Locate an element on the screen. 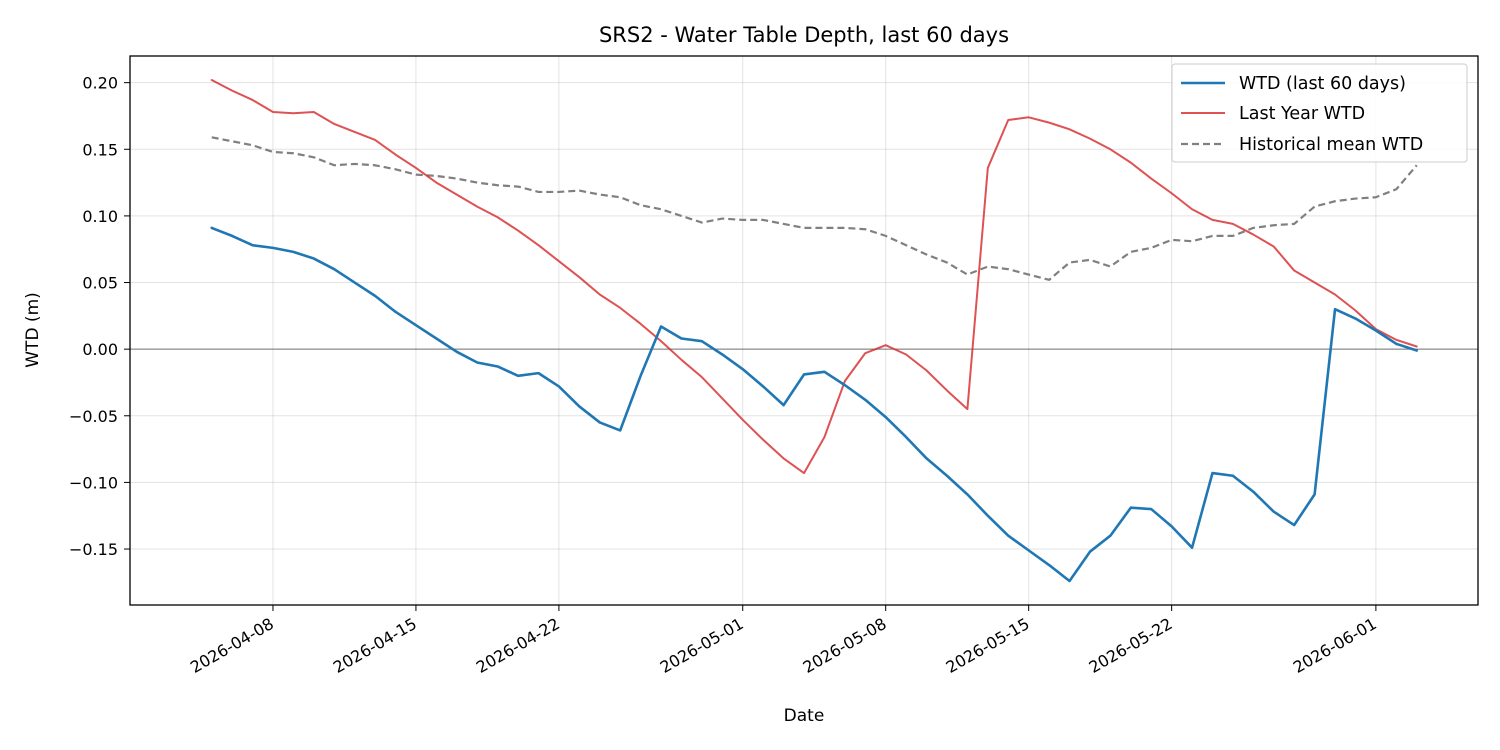  chart-title: SRS2 - Water Table Depth, last 60 days is located at coordinates (804, 35).